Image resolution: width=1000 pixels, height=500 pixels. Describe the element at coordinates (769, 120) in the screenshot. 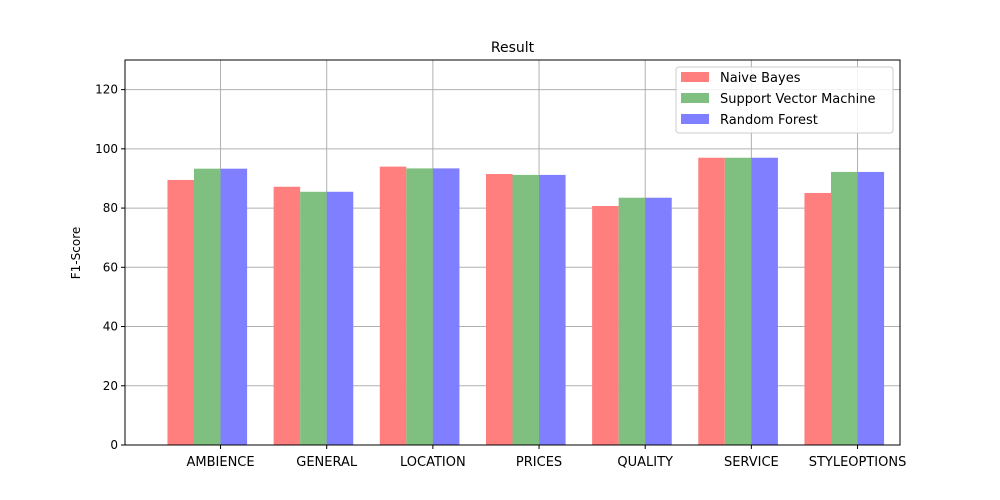

I see `legend-label: Random Forest` at that location.